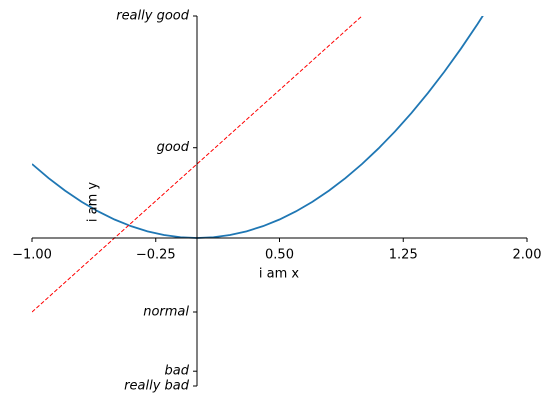  I want to click on x-tick-label: −0.25, so click(156, 255).